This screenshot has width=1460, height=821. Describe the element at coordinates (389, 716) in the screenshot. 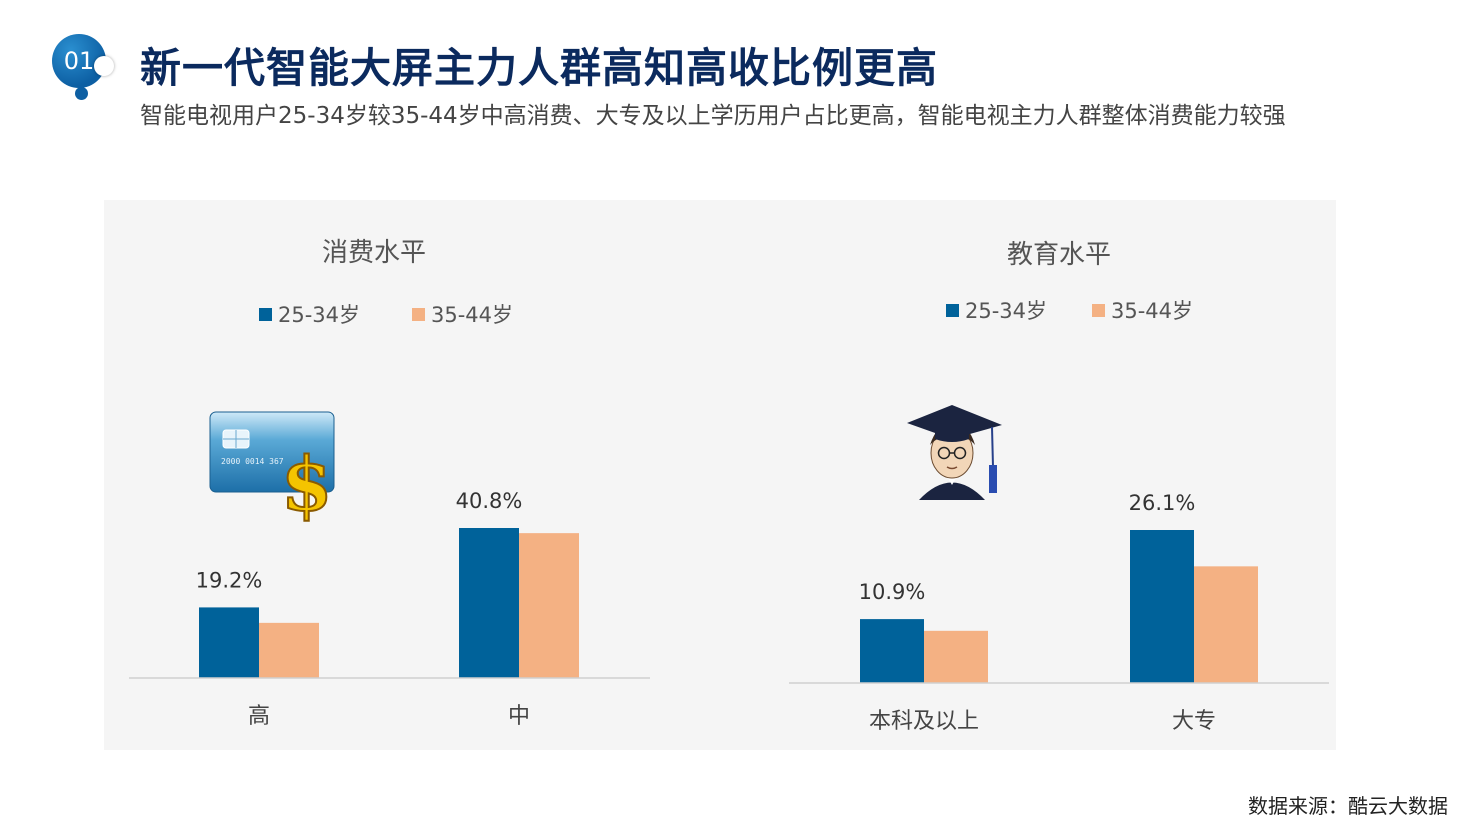

I see `x-axis-labels: 高 中` at that location.